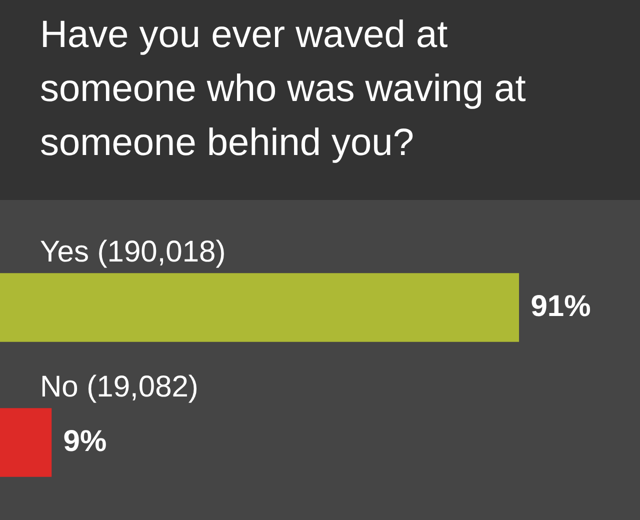 The image size is (640, 520). What do you see at coordinates (560, 306) in the screenshot?
I see `data-label: 91%` at bounding box center [560, 306].